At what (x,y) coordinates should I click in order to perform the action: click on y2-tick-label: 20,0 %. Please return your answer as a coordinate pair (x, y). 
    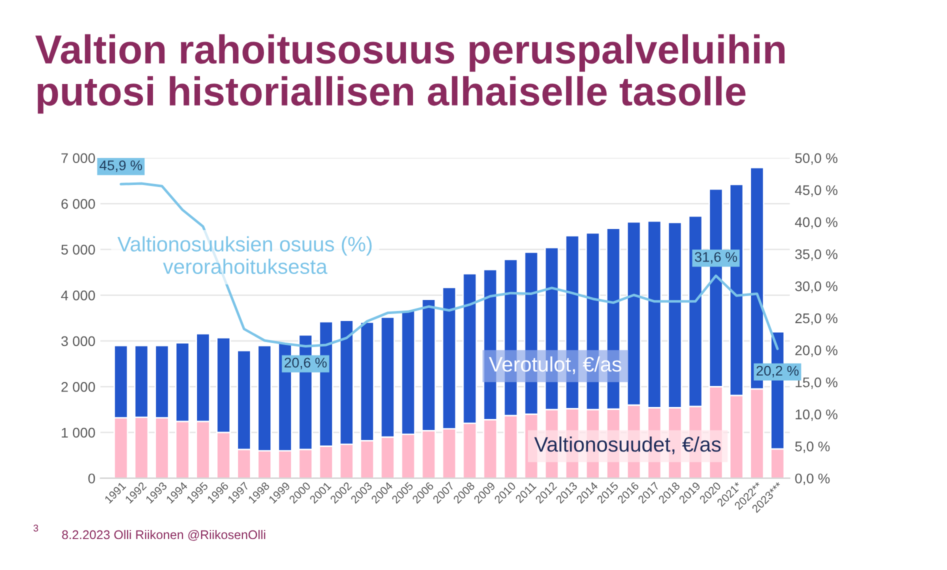
    Looking at the image, I should click on (816, 351).